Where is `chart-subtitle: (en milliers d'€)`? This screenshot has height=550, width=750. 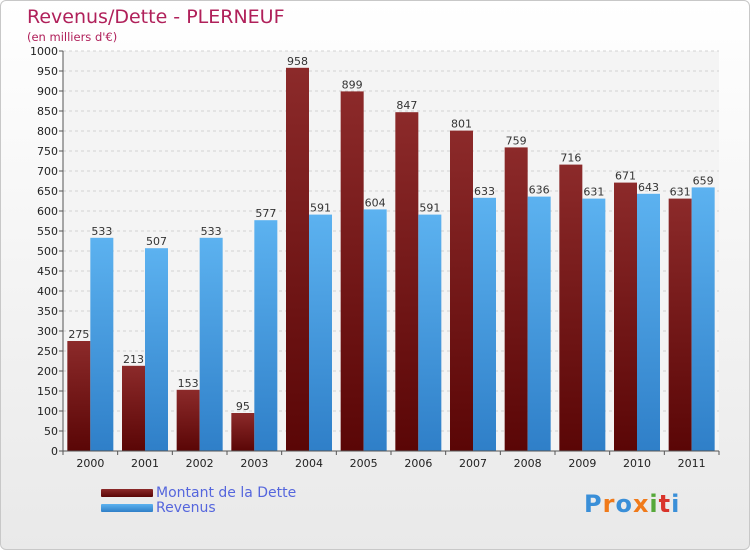 chart-subtitle: (en milliers d'€) is located at coordinates (72, 37).